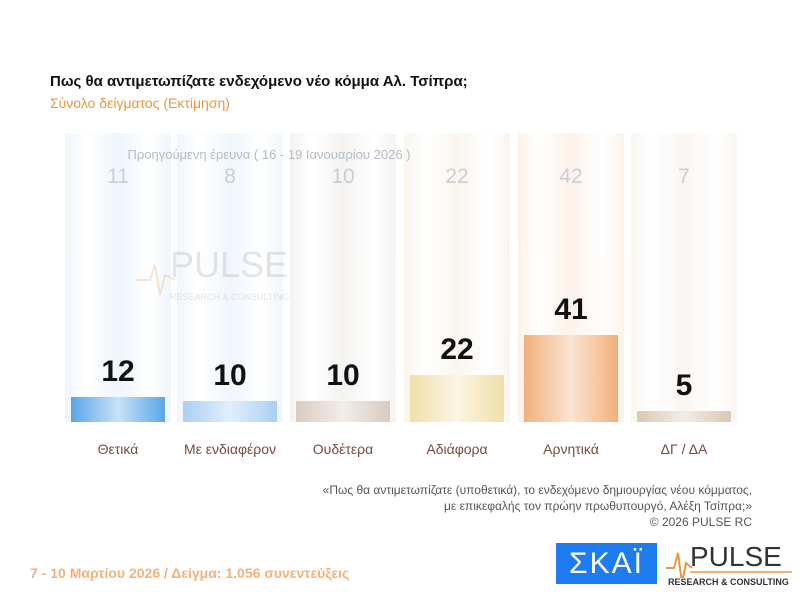 The width and height of the screenshot is (800, 600). Describe the element at coordinates (118, 449) in the screenshot. I see `category-label: Θετικά` at that location.